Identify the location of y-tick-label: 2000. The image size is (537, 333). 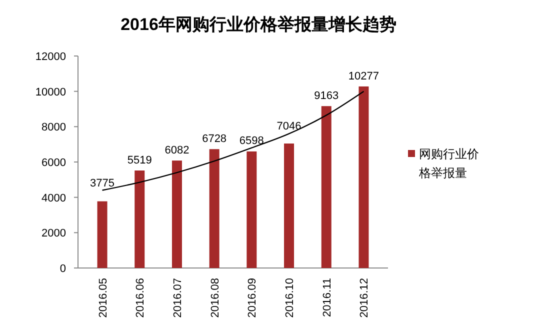
(54, 234).